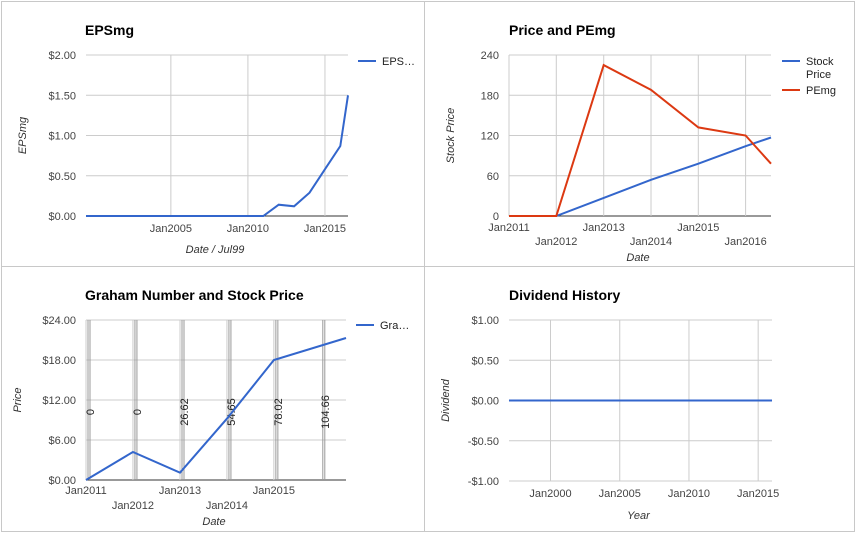  I want to click on y-tick-label: $18.00, so click(59, 361).